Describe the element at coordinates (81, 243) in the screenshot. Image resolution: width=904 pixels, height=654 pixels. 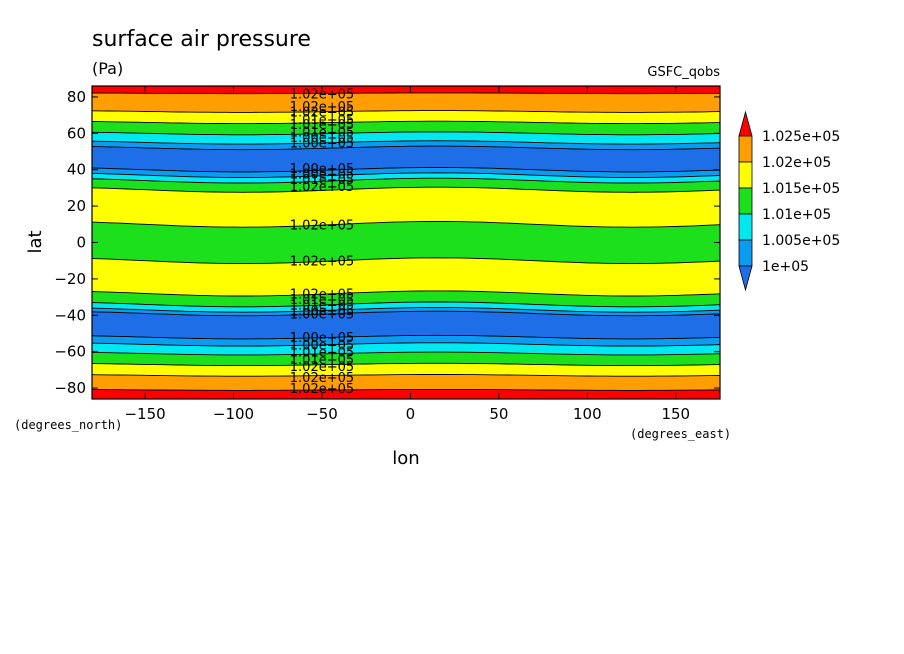
I see `y-tick-label: 0` at that location.